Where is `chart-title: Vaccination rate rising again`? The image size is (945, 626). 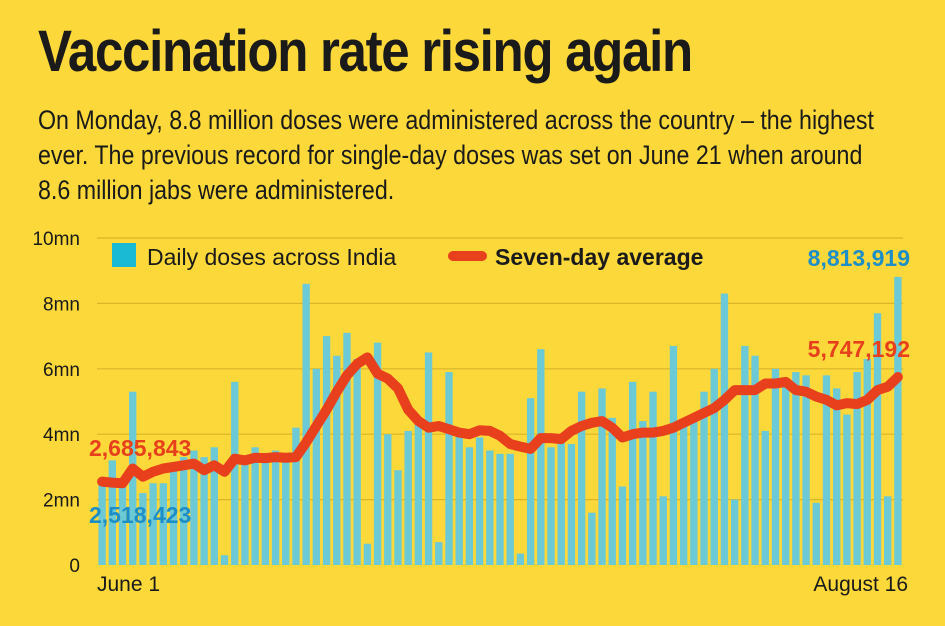
chart-title: Vaccination rate rising again is located at coordinates (365, 51).